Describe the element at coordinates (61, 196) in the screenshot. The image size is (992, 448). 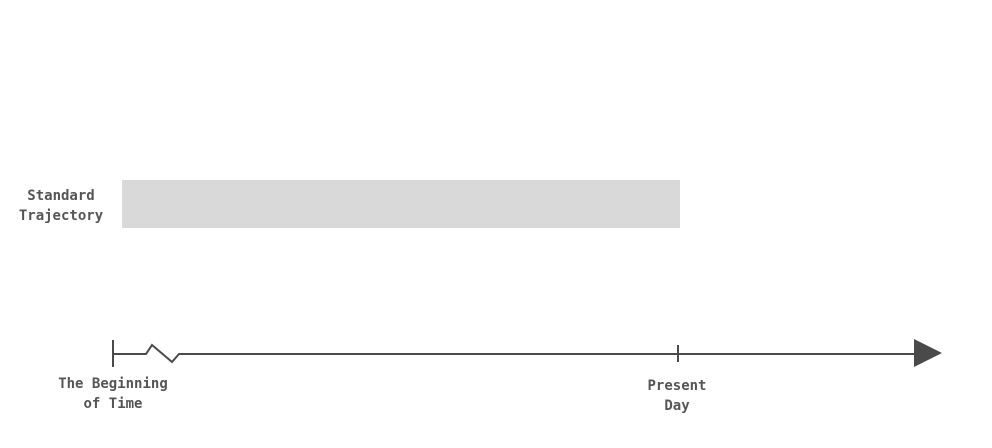
I see `row-label-line-1: Standard` at that location.